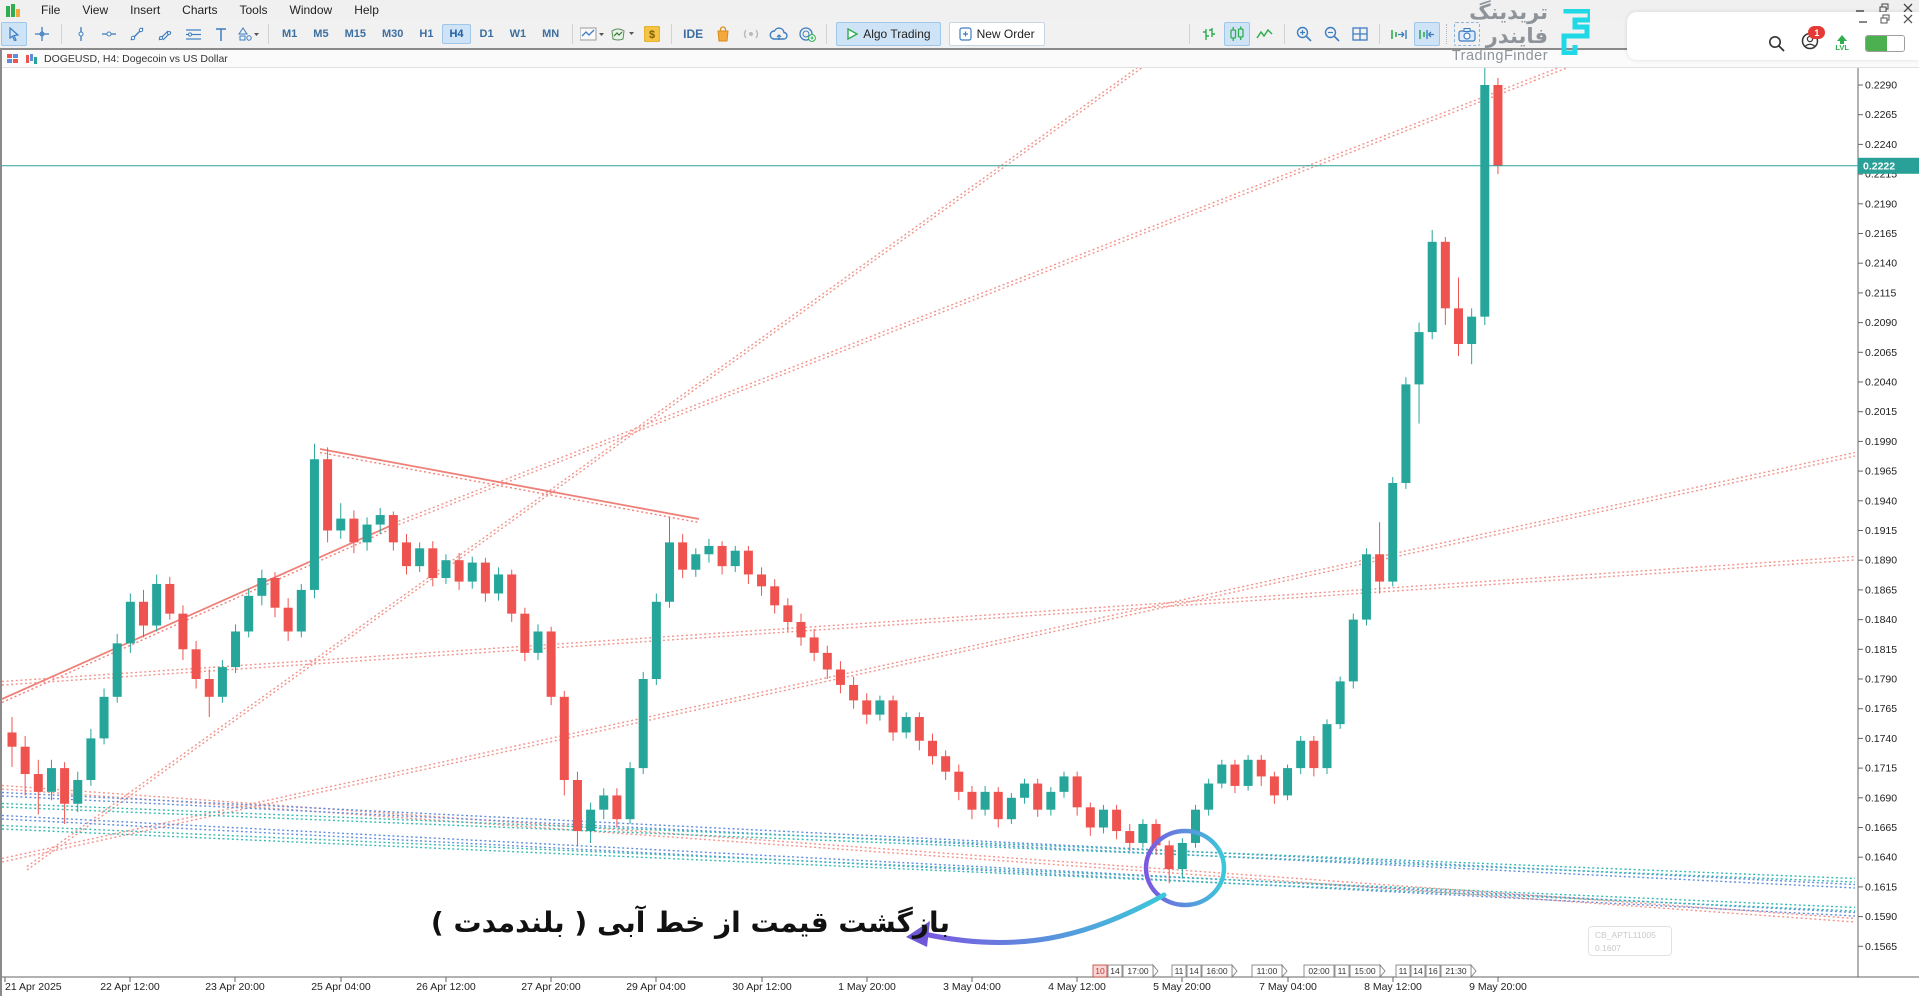 Image resolution: width=1919 pixels, height=996 pixels. I want to click on timeframe-m15: M15, so click(355, 34).